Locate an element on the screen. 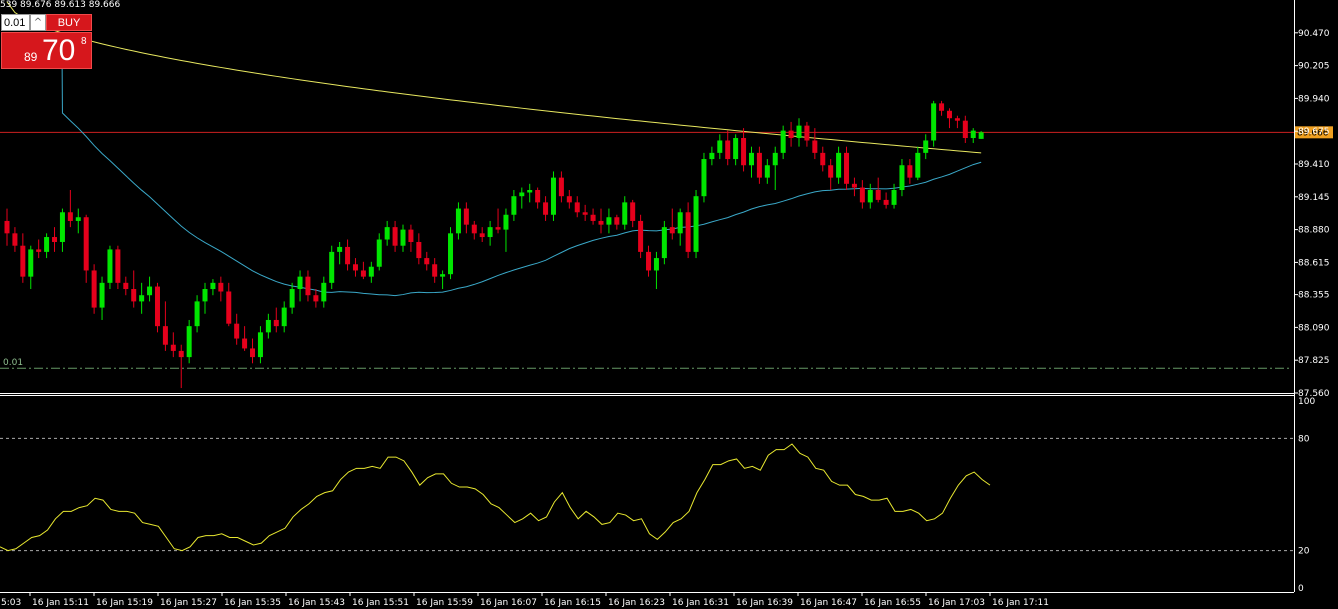  price-tick-label: 89.145 is located at coordinates (1314, 198).